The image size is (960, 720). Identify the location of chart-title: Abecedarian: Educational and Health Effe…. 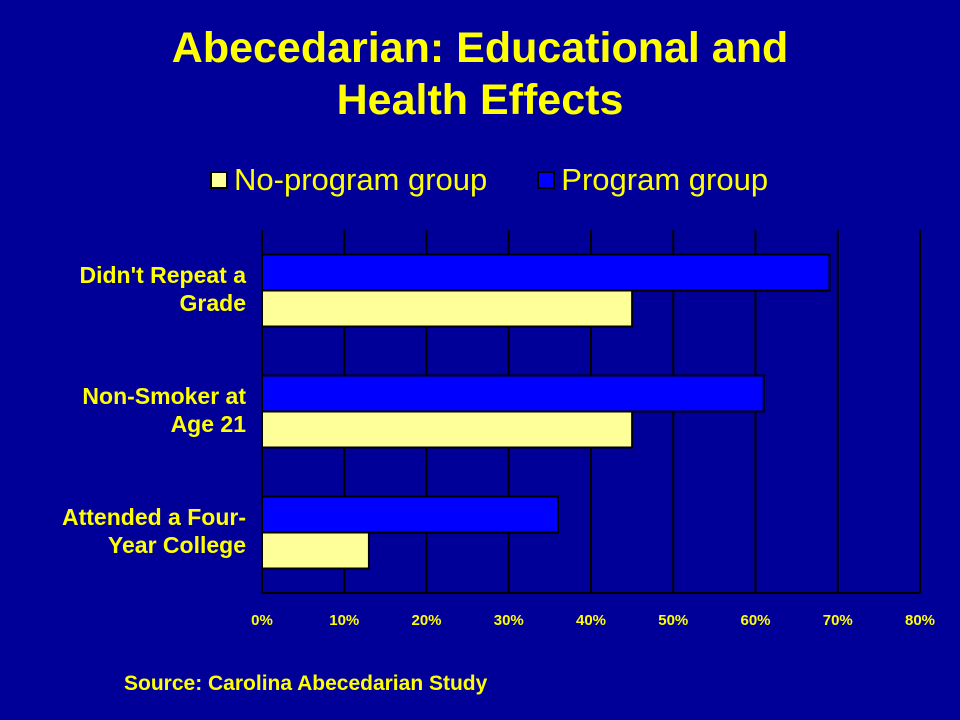
(480, 74).